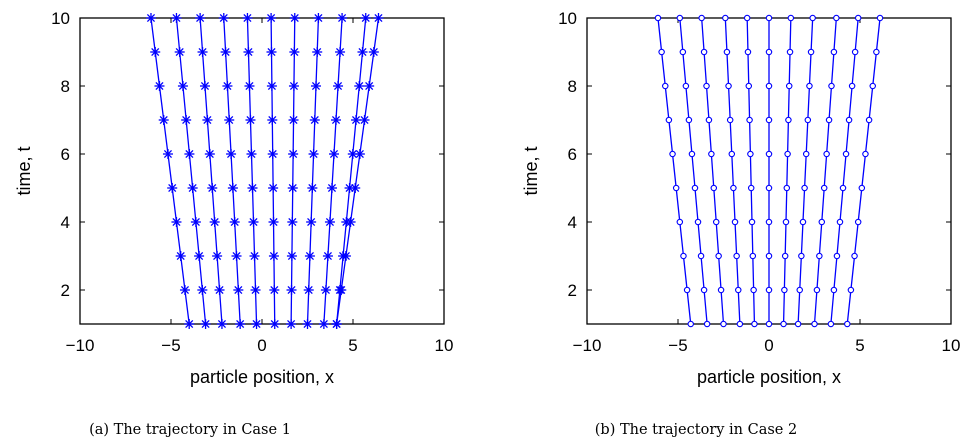 This screenshot has width=966, height=447. Describe the element at coordinates (572, 86) in the screenshot. I see `y-tick-label: 8` at that location.